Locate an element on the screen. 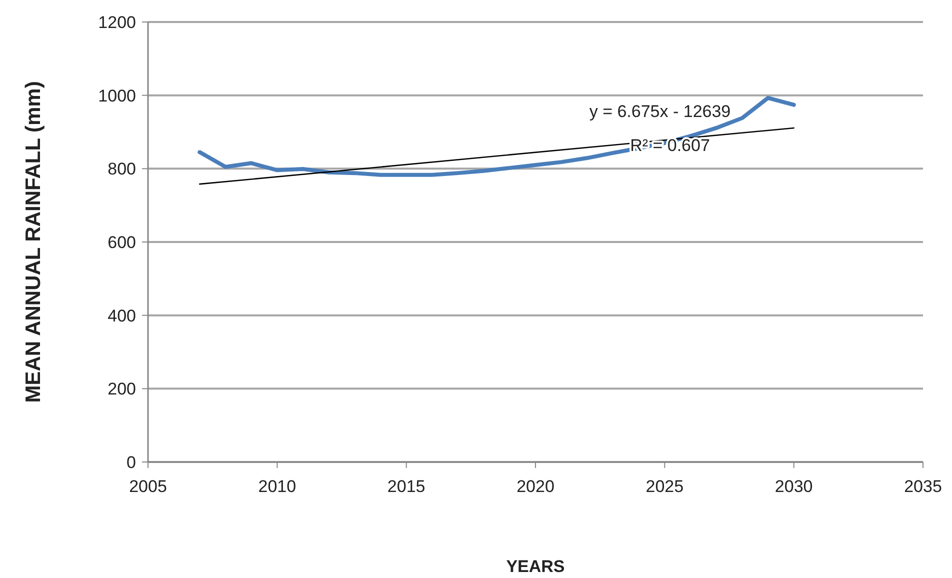  x-tick-label: 2030 is located at coordinates (793, 486).